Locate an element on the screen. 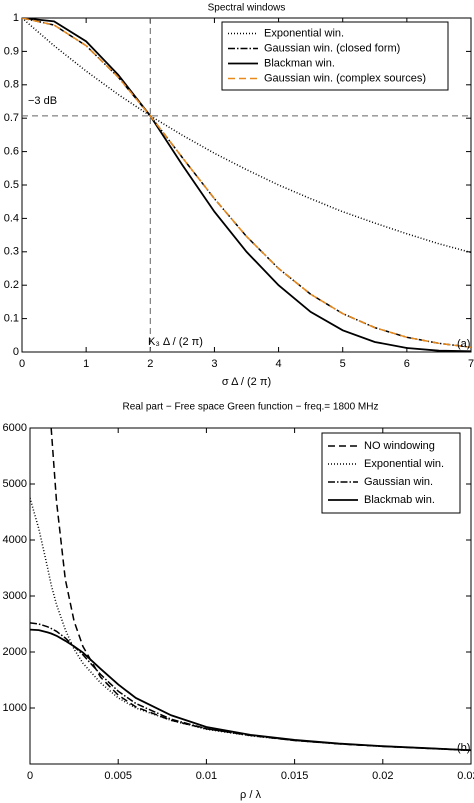 The width and height of the screenshot is (474, 803). x-tick-label: 1 is located at coordinates (86, 364).